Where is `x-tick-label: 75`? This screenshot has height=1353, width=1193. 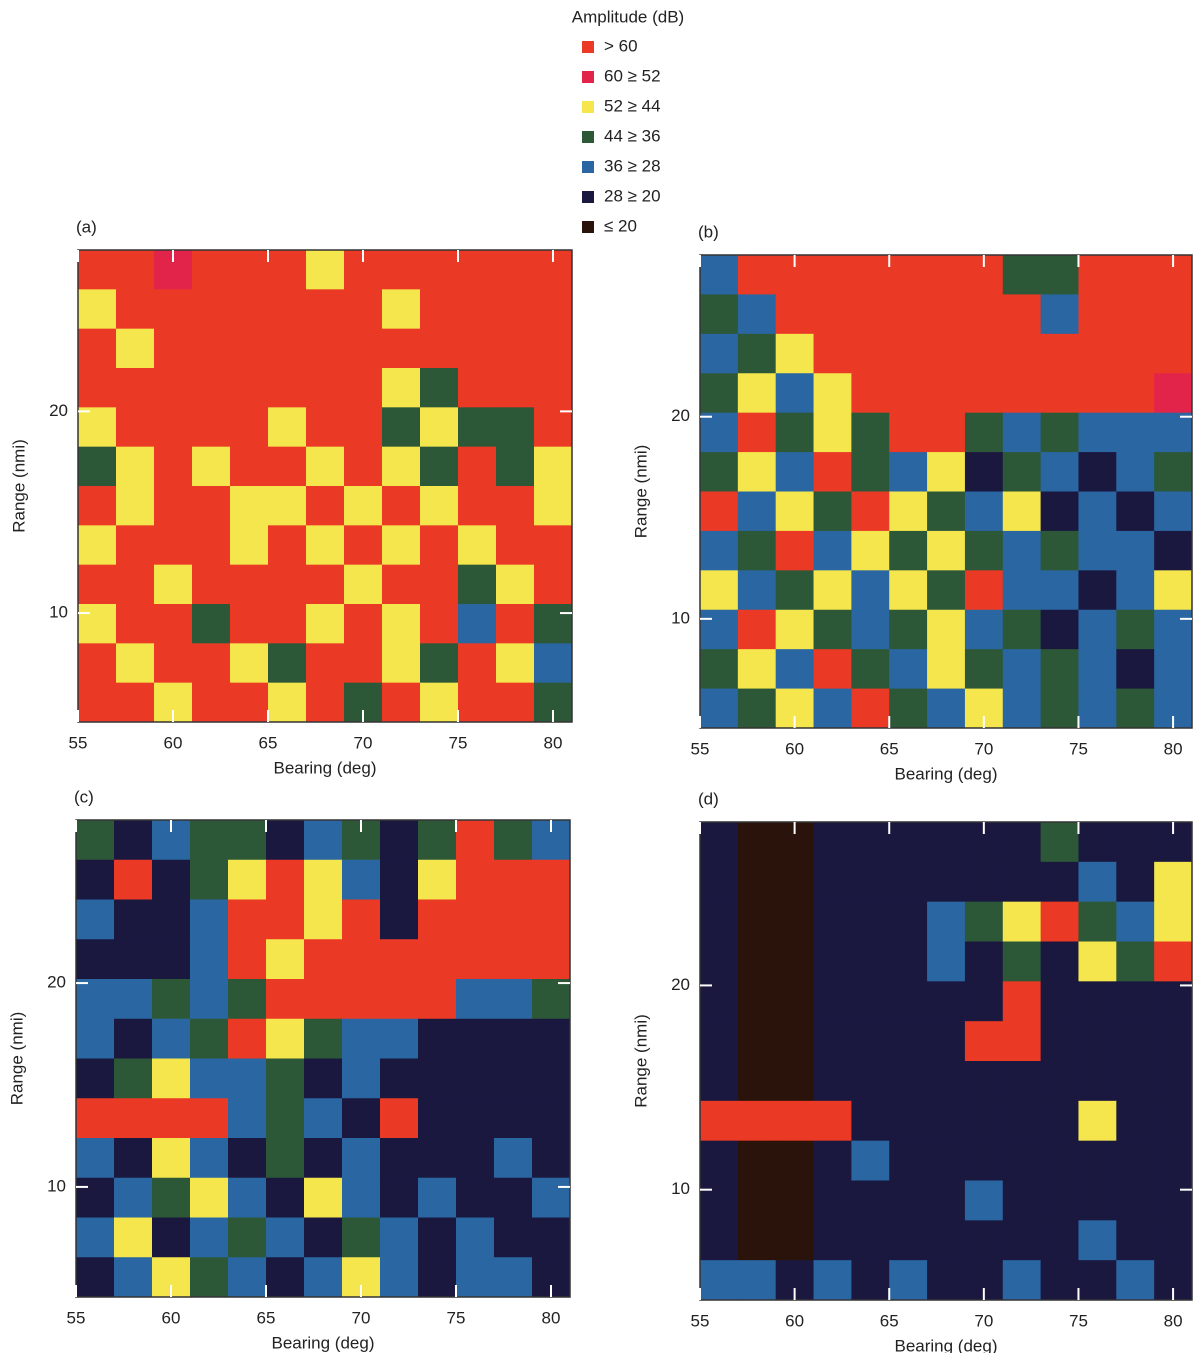 x-tick-label: 75 is located at coordinates (1078, 1320).